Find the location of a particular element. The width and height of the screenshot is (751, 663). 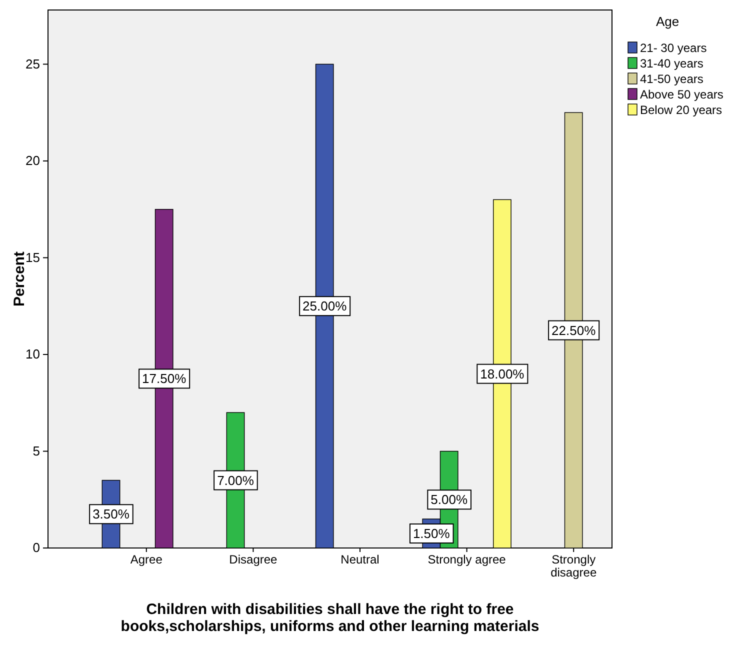

data-label: 18.00% is located at coordinates (502, 374).